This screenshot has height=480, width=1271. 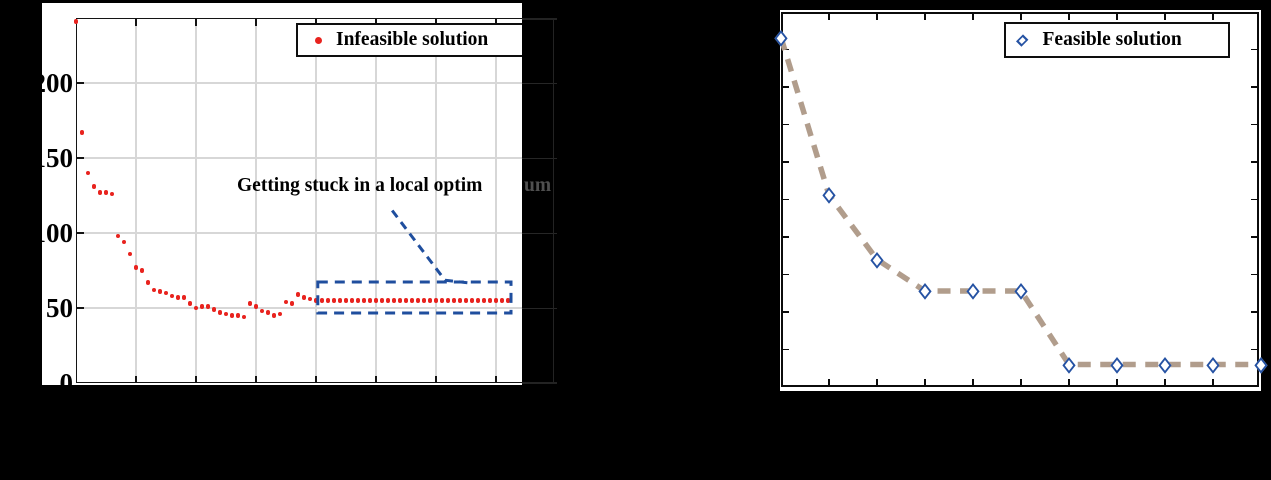 I want to click on faint-frame-bottom, so click(x=539, y=383).